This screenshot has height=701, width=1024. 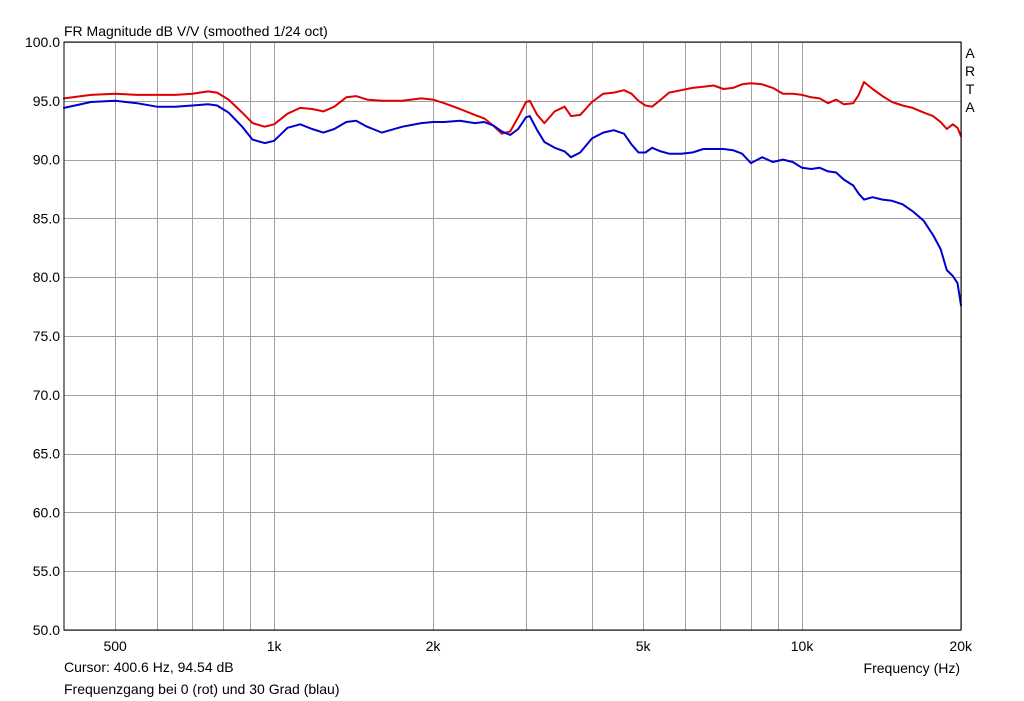 I want to click on y-tick-label: 85.0, so click(x=46, y=218).